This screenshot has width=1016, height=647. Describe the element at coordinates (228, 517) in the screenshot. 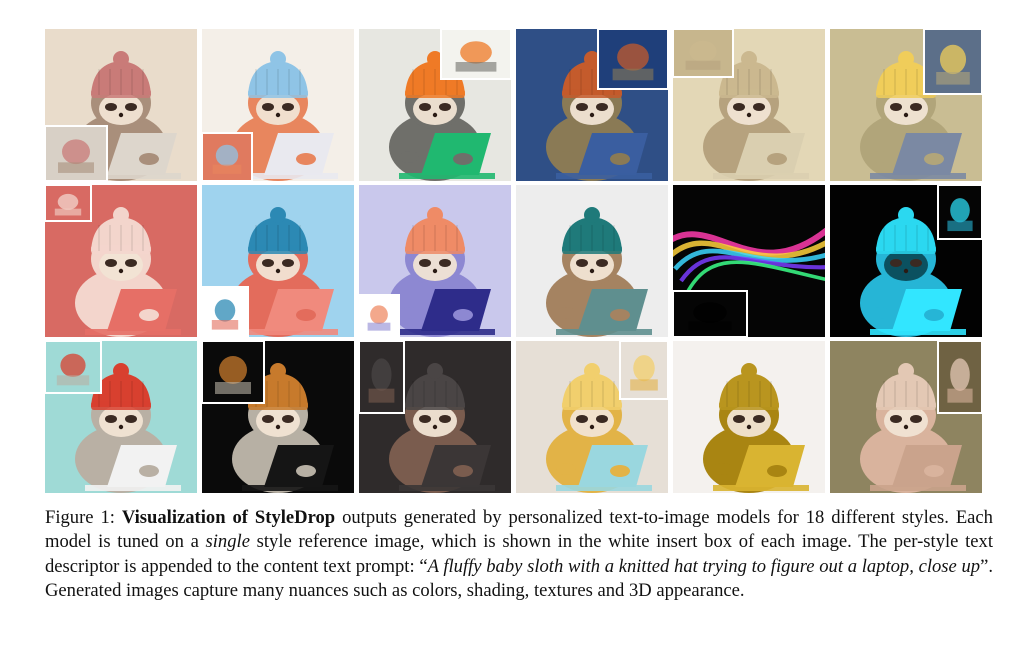

I see `figure-title: Visualization of StyleDrop` at that location.